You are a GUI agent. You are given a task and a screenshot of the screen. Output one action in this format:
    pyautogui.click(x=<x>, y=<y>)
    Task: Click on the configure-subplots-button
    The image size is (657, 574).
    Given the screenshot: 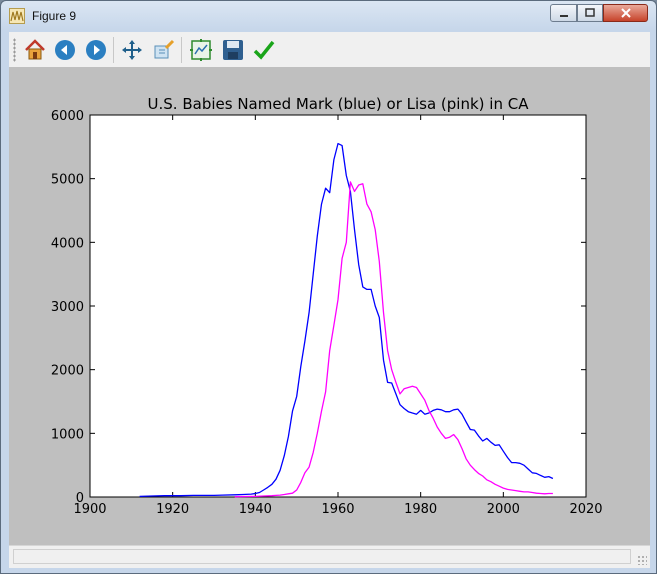 What is the action you would take?
    pyautogui.click(x=201, y=50)
    